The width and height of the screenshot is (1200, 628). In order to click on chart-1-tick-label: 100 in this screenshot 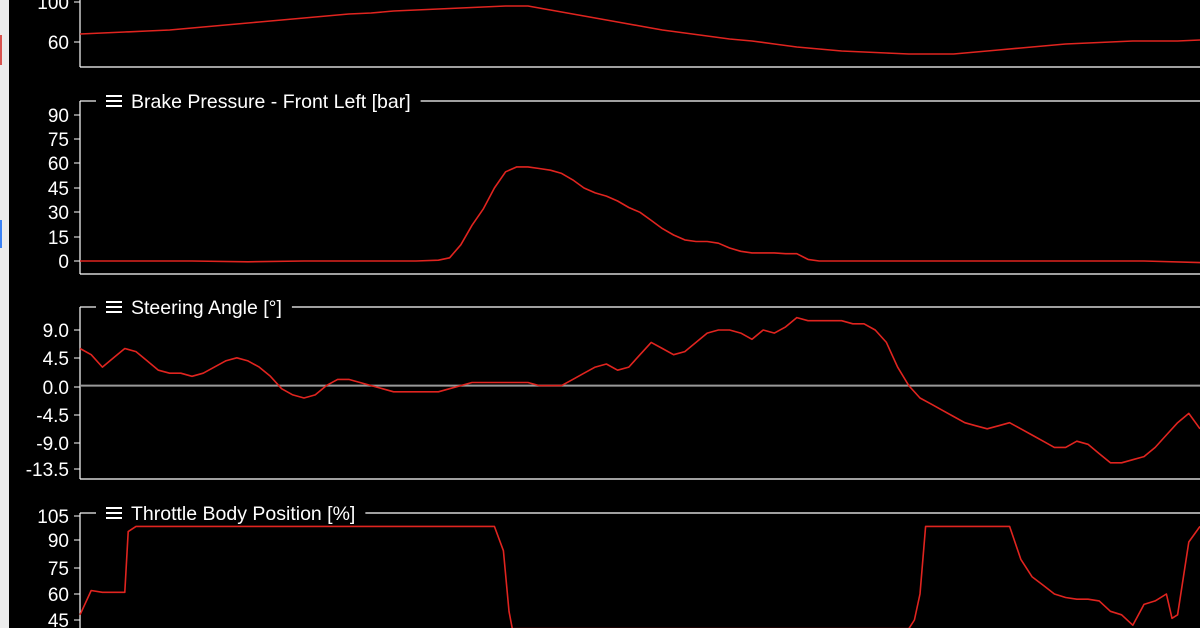, I will do `click(53, 7)`.